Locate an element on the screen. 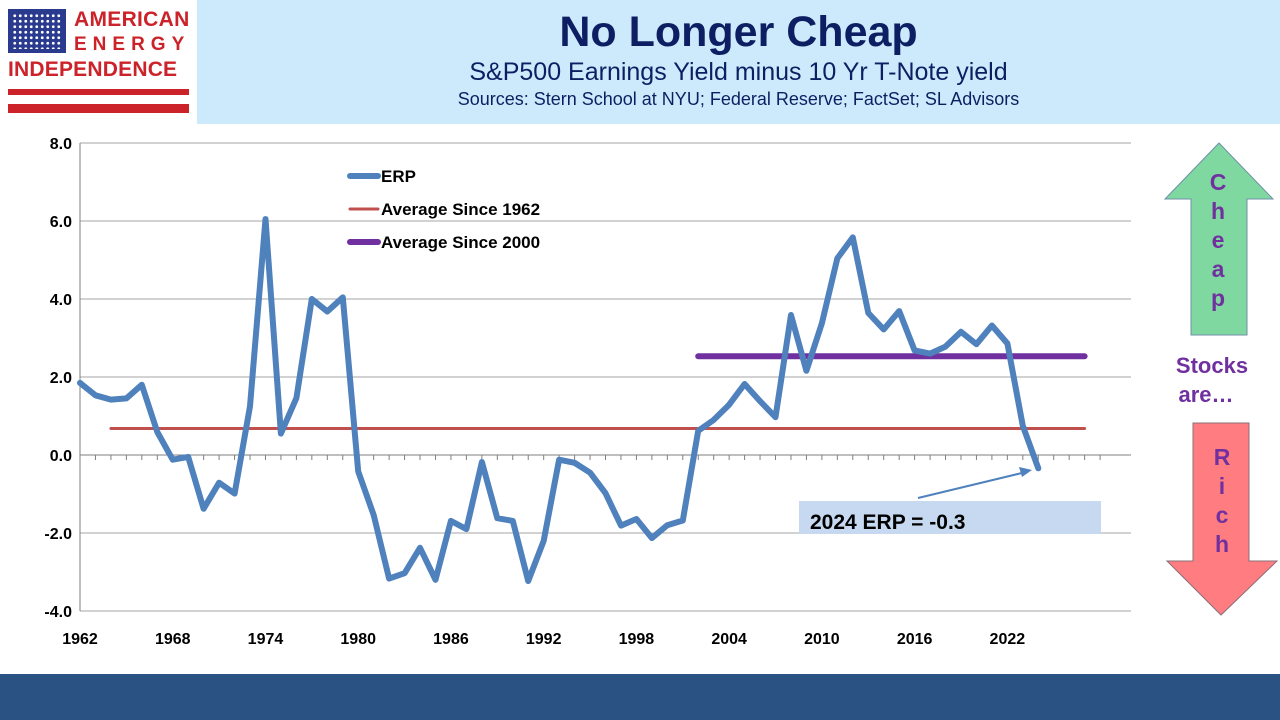 The image size is (1280, 720). footer-bar is located at coordinates (640, 697).